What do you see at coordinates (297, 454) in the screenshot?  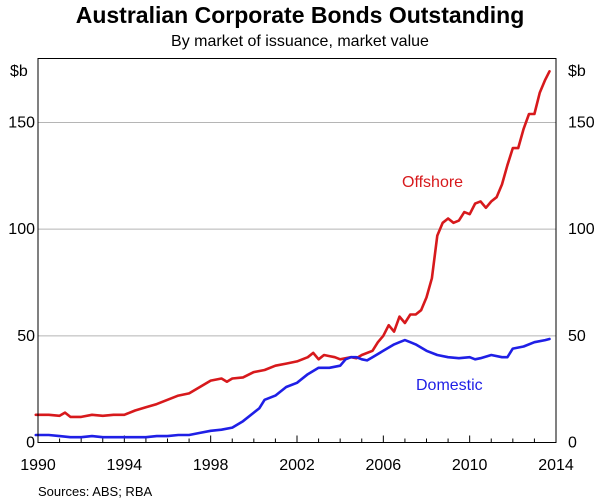 I see `x-ticks: 1990 1994 1998 2002 2006 2010 2014` at bounding box center [297, 454].